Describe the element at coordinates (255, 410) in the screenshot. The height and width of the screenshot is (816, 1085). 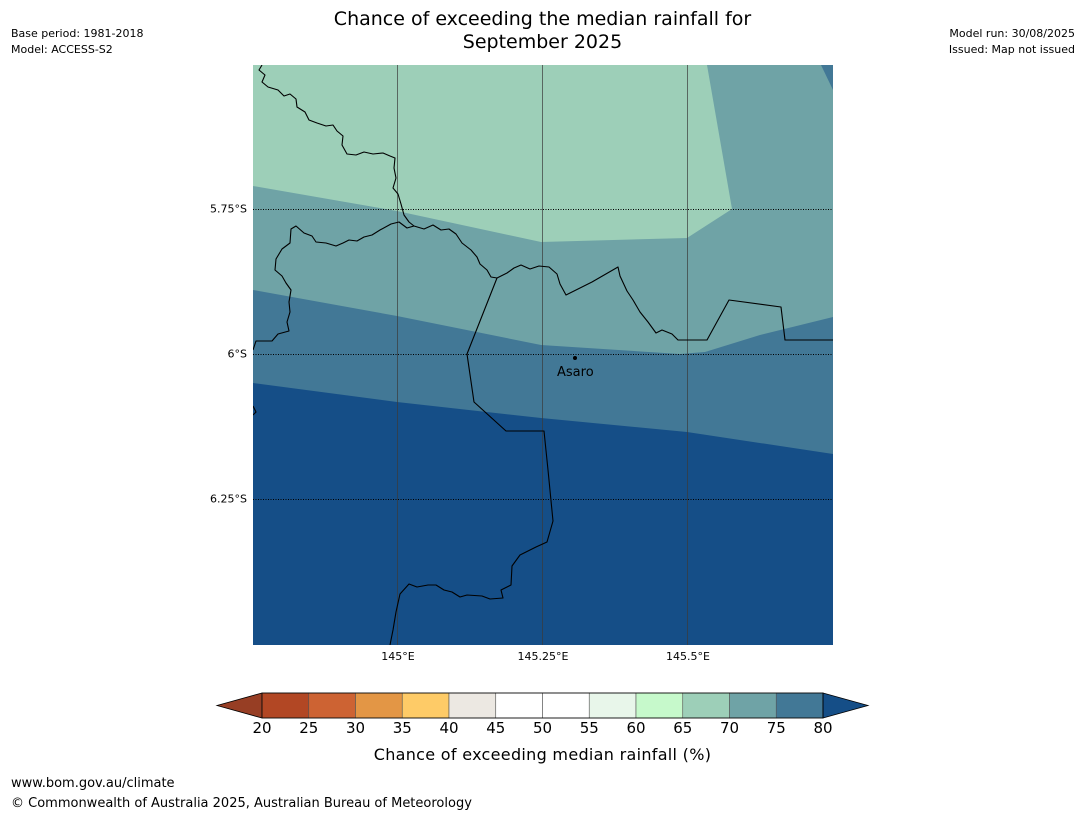
I see `province-boundary-west-edge` at that location.